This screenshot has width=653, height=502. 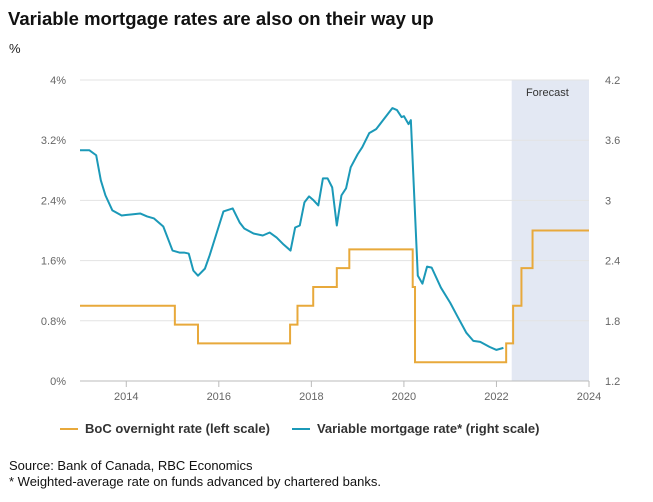 What do you see at coordinates (612, 81) in the screenshot?
I see `right-tick-label: 4.2` at bounding box center [612, 81].